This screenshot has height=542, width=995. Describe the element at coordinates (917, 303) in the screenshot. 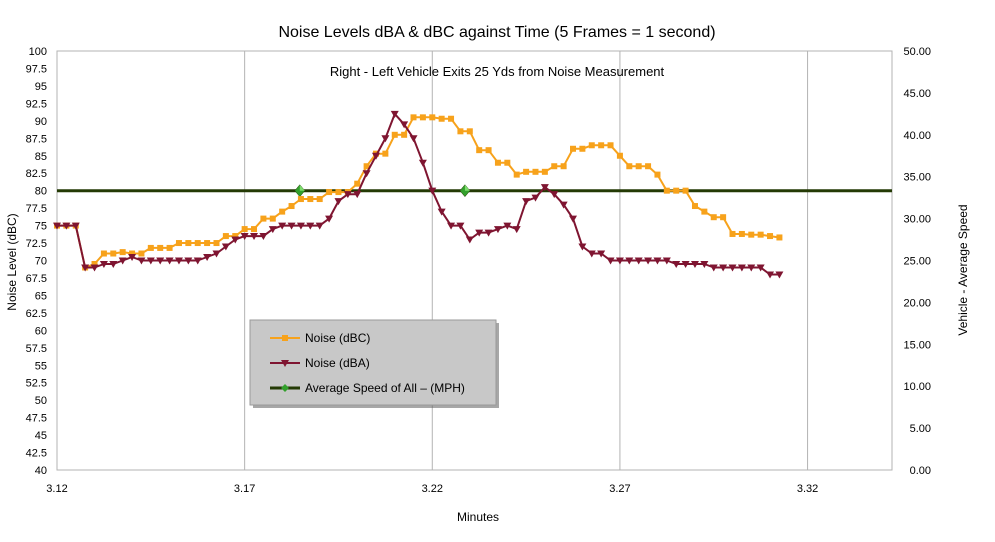

I see `right-tick-label: 20.00` at that location.